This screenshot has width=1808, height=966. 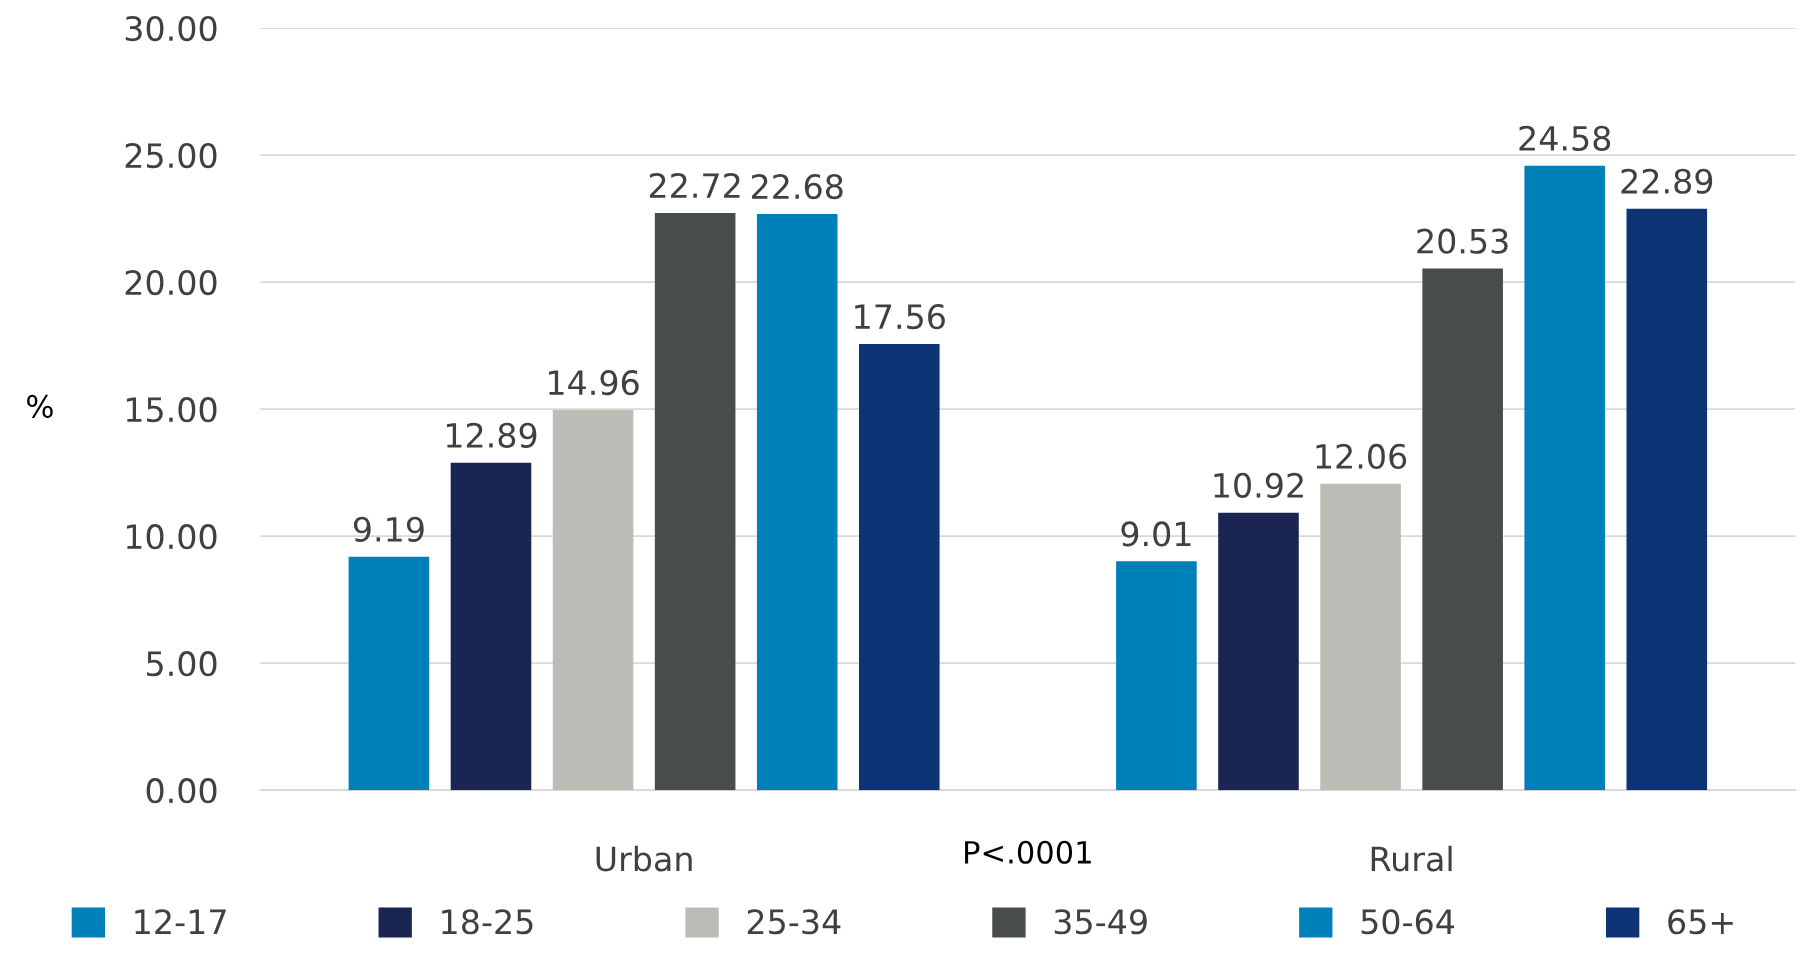 I want to click on legend-label: 25-34, so click(x=794, y=922).